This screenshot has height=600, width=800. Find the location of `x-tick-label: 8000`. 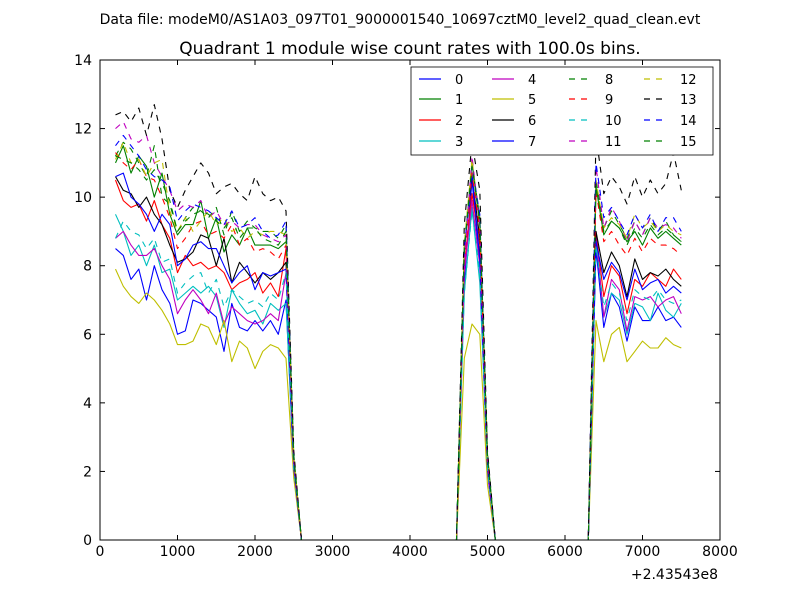

x-tick-label: 8000 is located at coordinates (720, 552).